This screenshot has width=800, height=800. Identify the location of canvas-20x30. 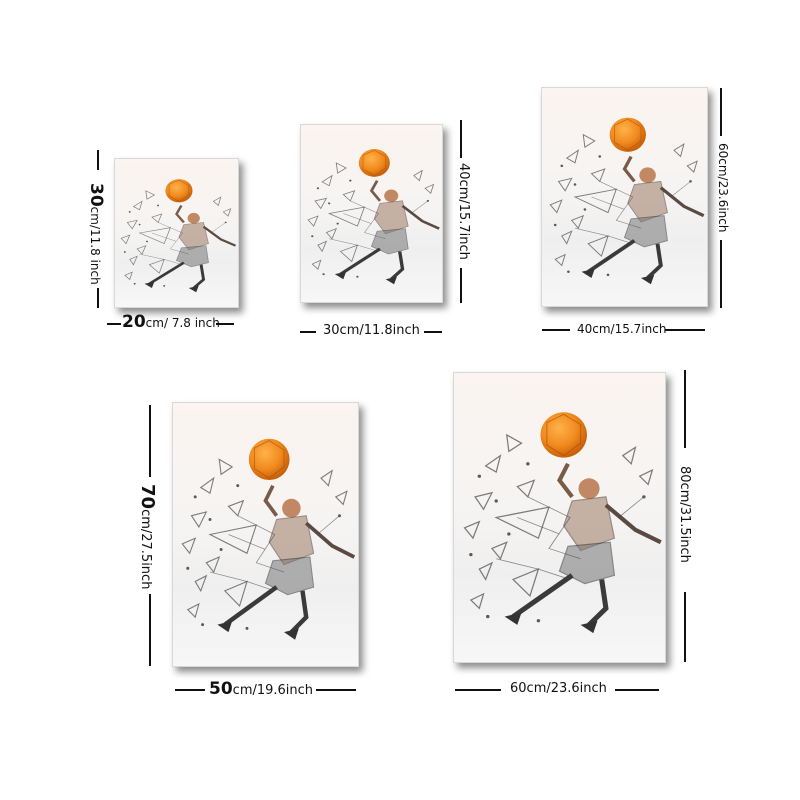
(176, 233).